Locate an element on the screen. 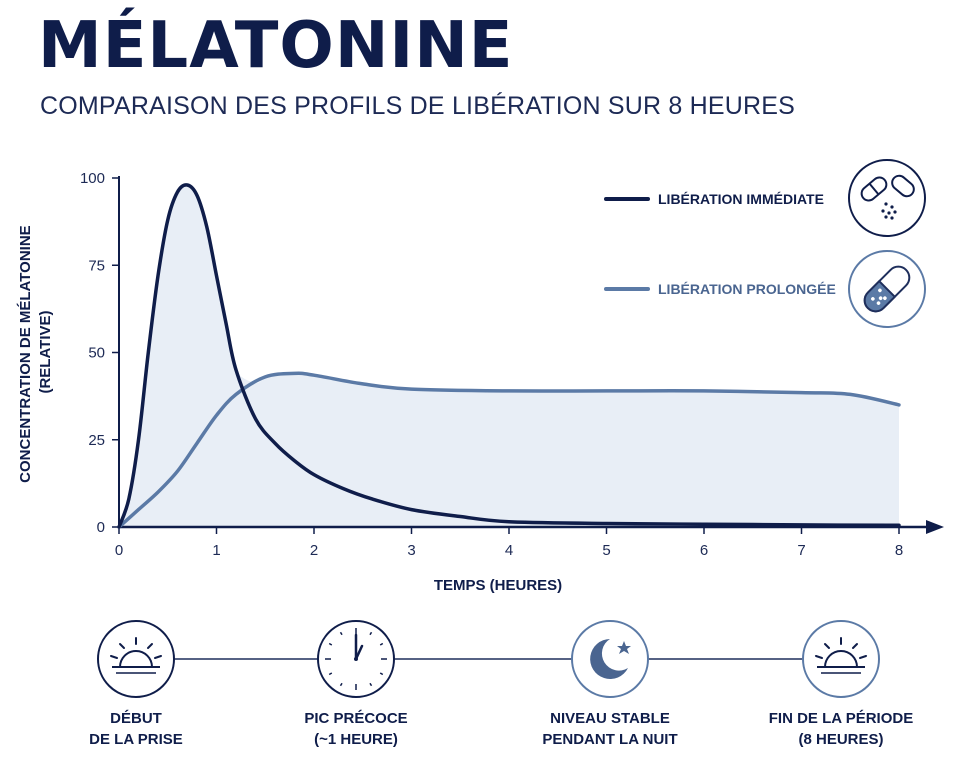 The width and height of the screenshot is (959, 768). x-tick-label: 2 is located at coordinates (314, 550).